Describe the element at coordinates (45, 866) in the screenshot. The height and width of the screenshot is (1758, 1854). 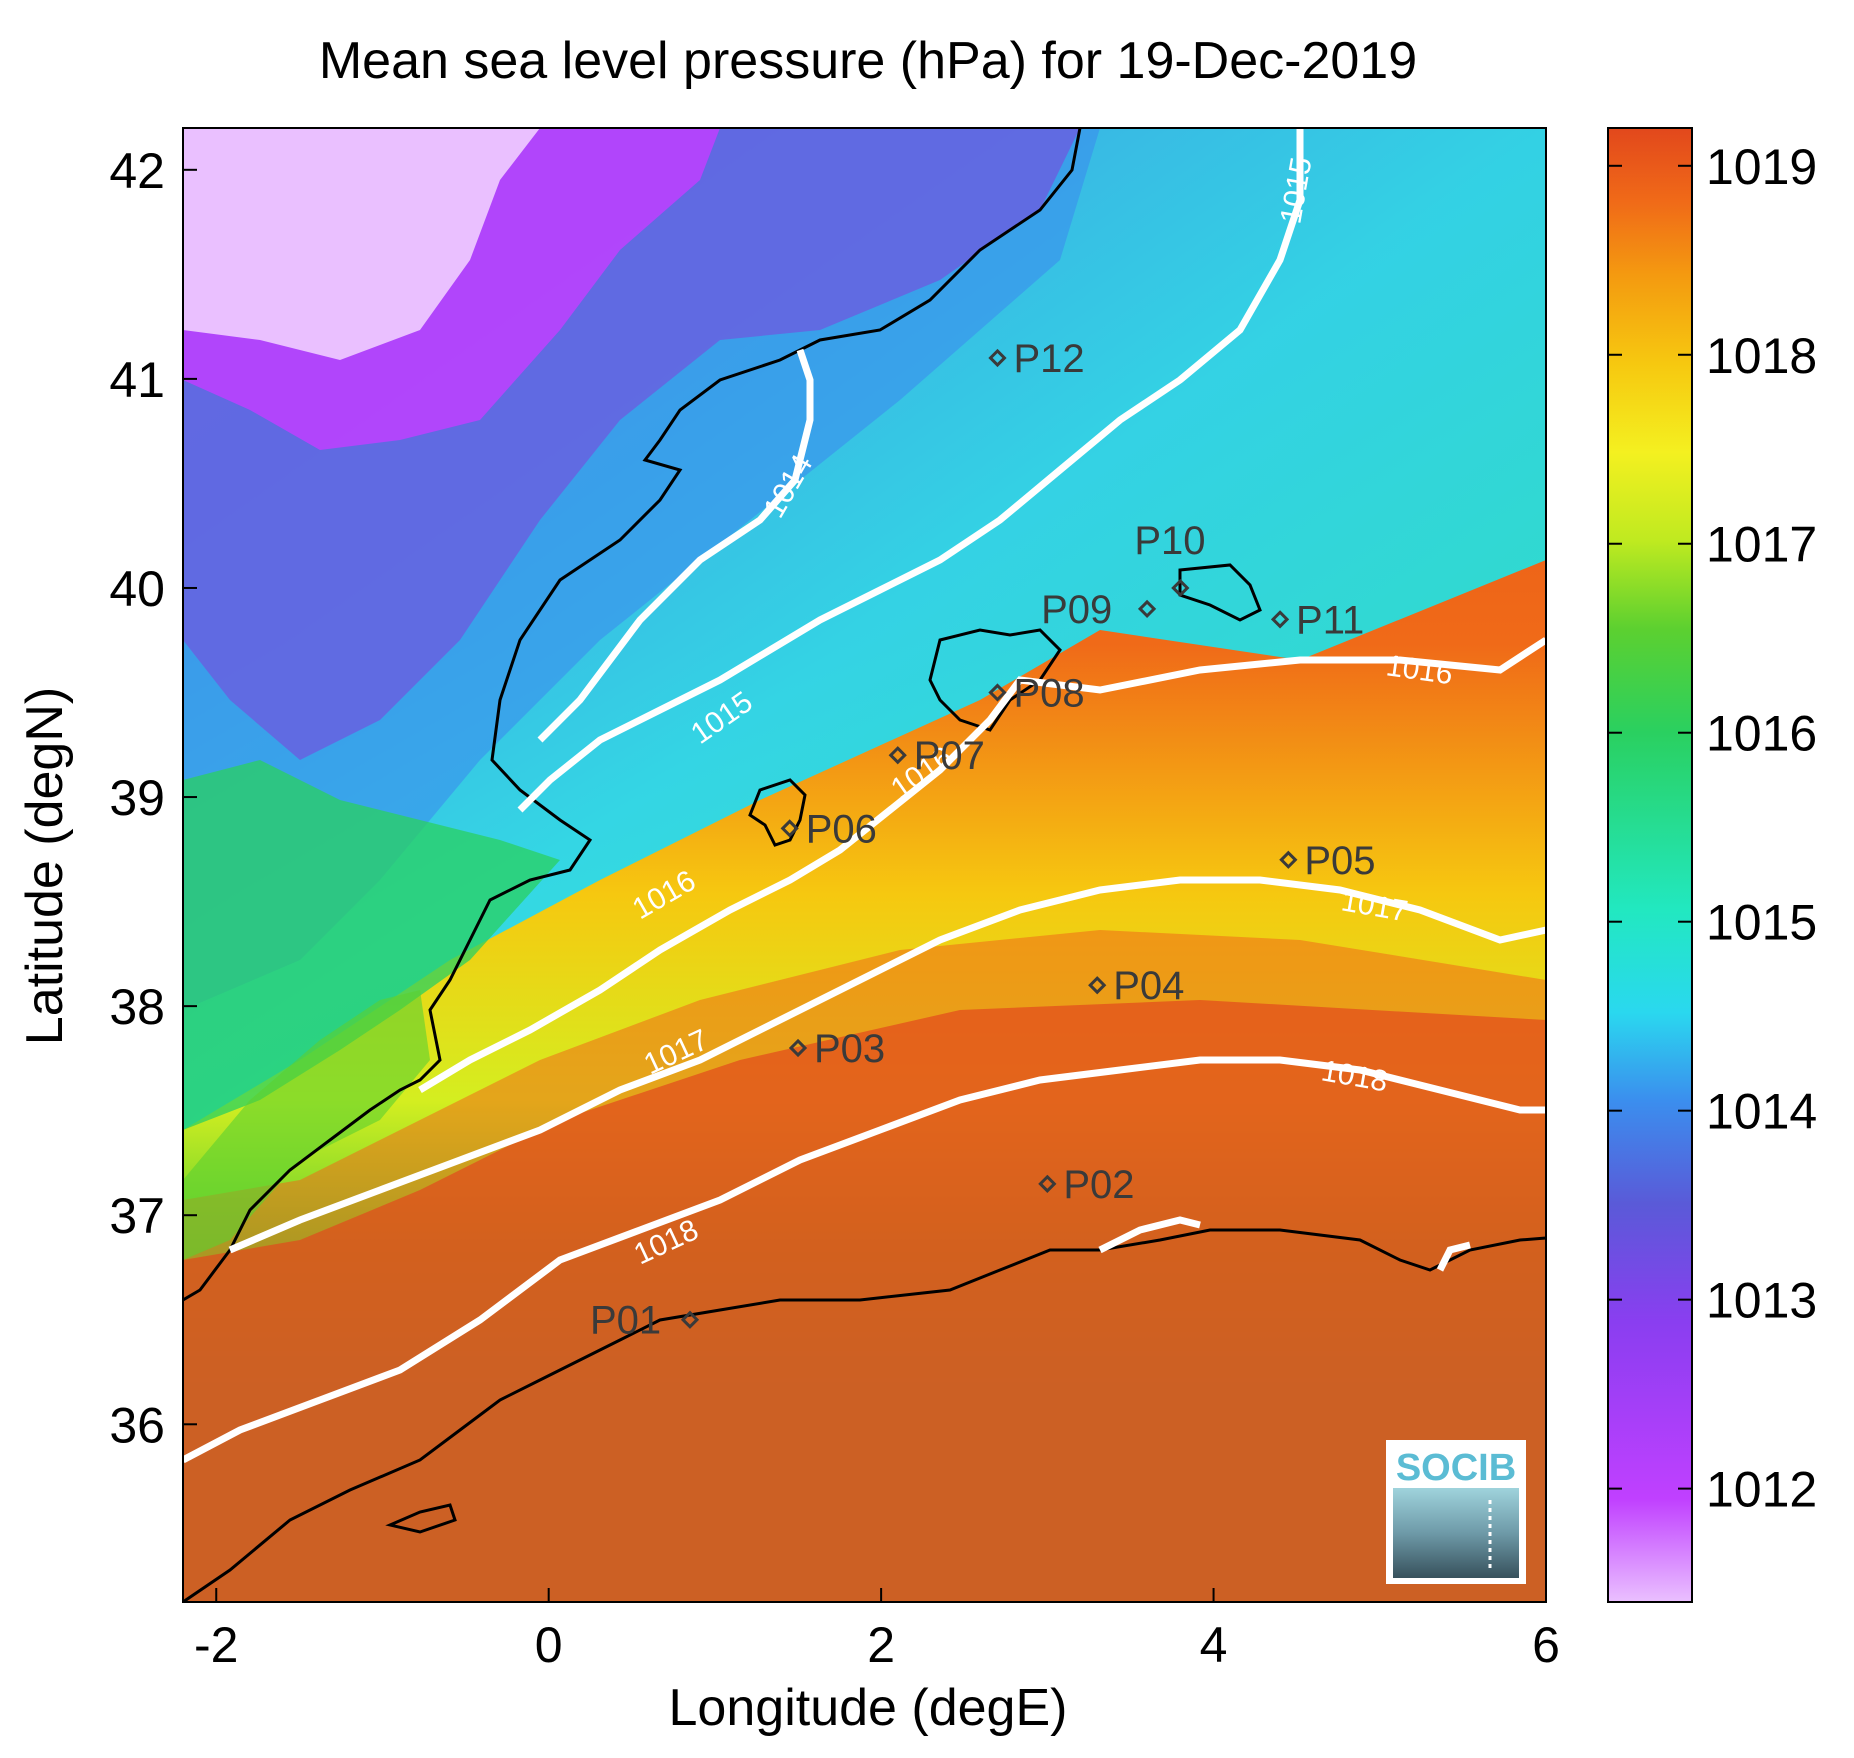
I see `y-axis-label: Latitude (degN)` at that location.